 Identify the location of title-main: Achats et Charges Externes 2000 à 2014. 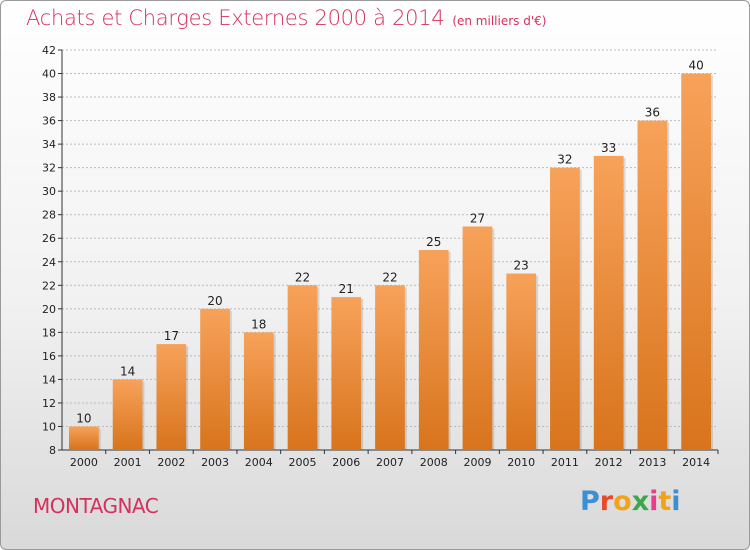
(235, 18).